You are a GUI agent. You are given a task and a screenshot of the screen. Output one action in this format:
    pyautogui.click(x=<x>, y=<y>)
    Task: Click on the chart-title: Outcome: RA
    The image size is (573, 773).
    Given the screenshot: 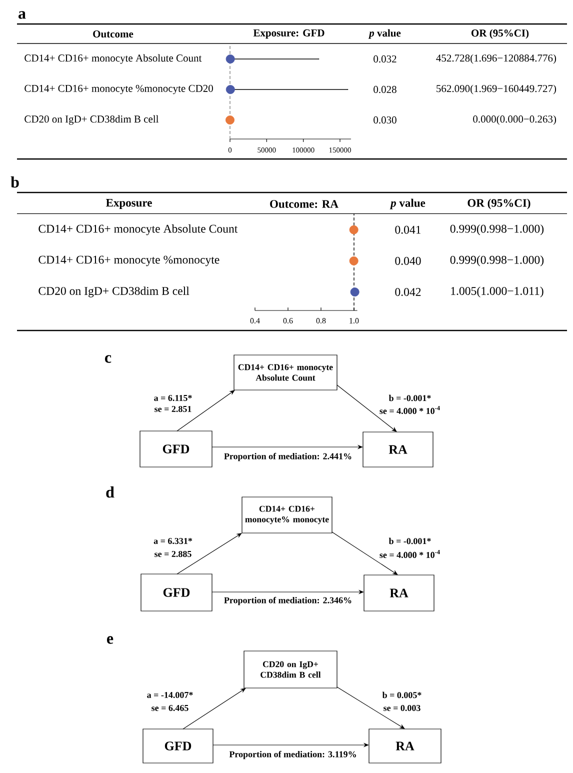 What is the action you would take?
    pyautogui.click(x=304, y=204)
    